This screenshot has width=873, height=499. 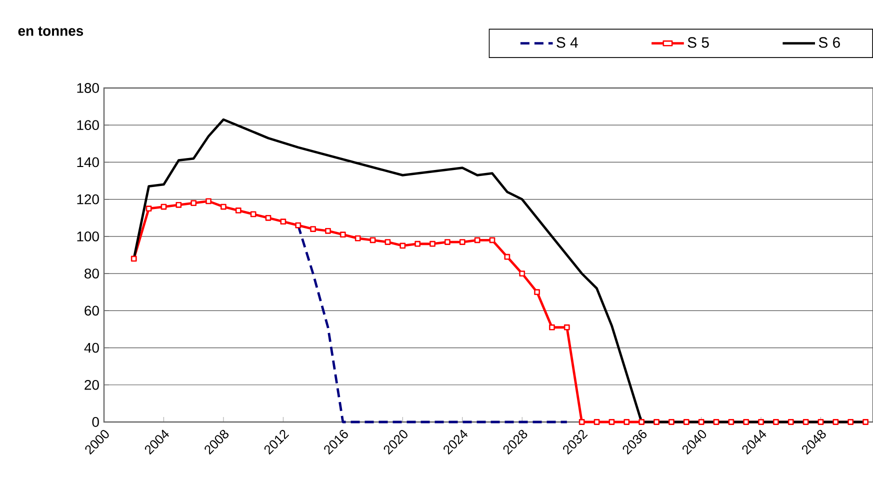 What do you see at coordinates (88, 125) in the screenshot?
I see `y-tick-label: 160` at bounding box center [88, 125].